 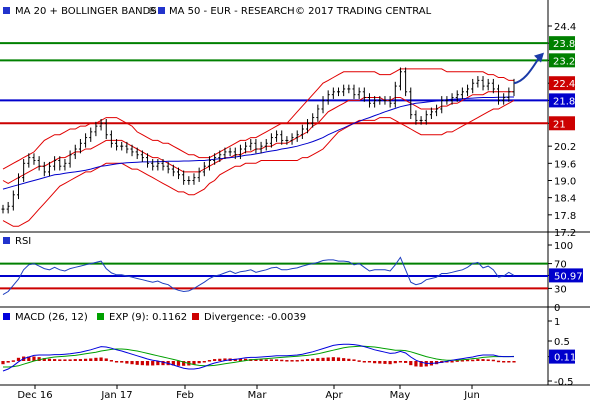 What do you see at coordinates (6, 10) in the screenshot?
I see `ma20-legend-swatch` at bounding box center [6, 10].